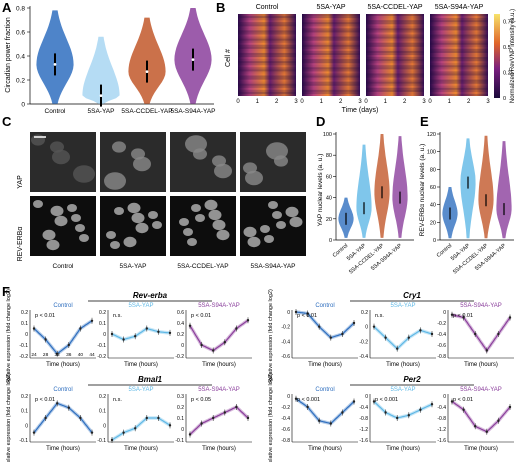 Image resolution: width=520 pixels, height=462 pixels. What do you see at coordinates (329, 156) in the screenshot?
I see `ytick-label: 80` at bounding box center [329, 156].